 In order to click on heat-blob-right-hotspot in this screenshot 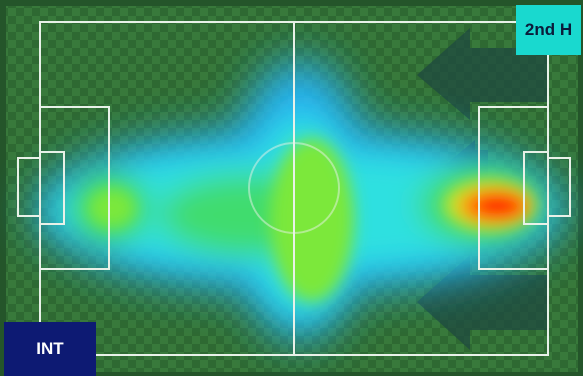, I will do `click(498, 206)`.